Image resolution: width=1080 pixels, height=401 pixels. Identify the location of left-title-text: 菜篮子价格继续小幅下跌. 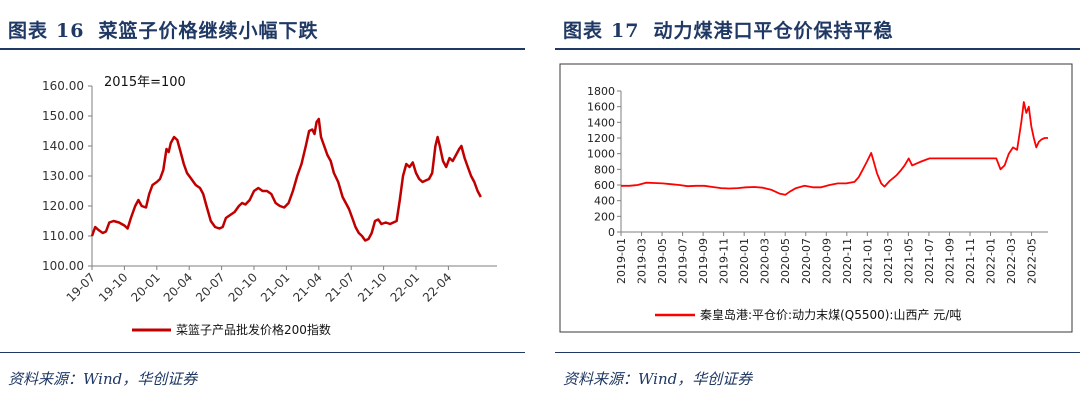
(208, 31).